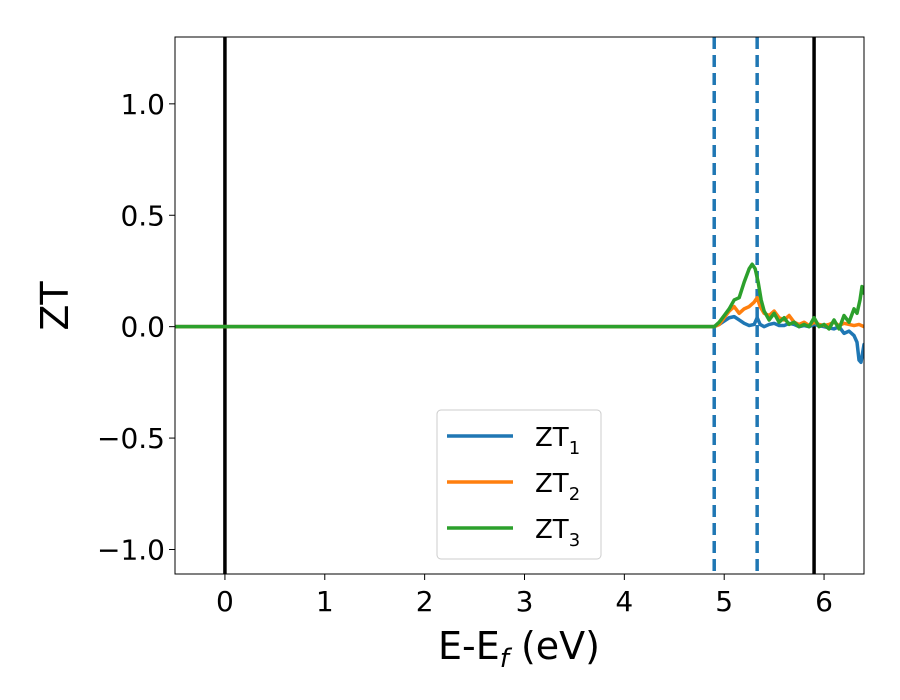 This screenshot has height=700, width=900. Describe the element at coordinates (225, 601) in the screenshot. I see `x-tick-label: 0` at that location.